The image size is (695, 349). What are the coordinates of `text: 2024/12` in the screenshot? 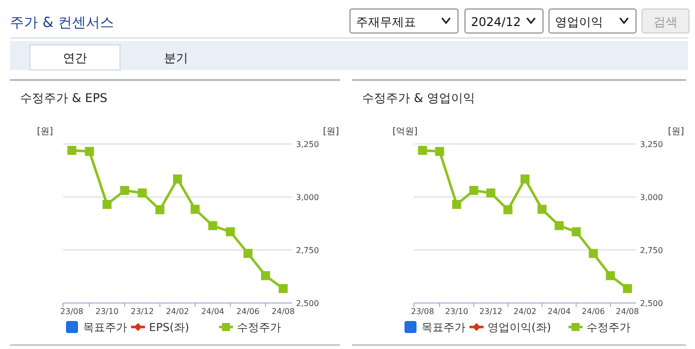 It's located at (496, 22).